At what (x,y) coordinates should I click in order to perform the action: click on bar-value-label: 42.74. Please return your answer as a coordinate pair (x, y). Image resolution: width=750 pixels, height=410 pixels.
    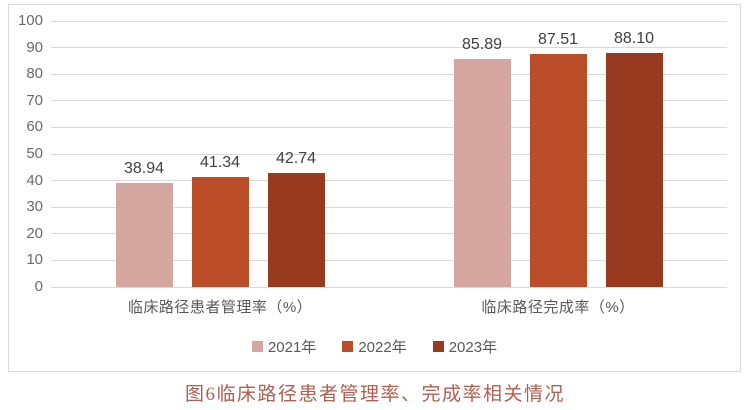
    Looking at the image, I should click on (296, 159).